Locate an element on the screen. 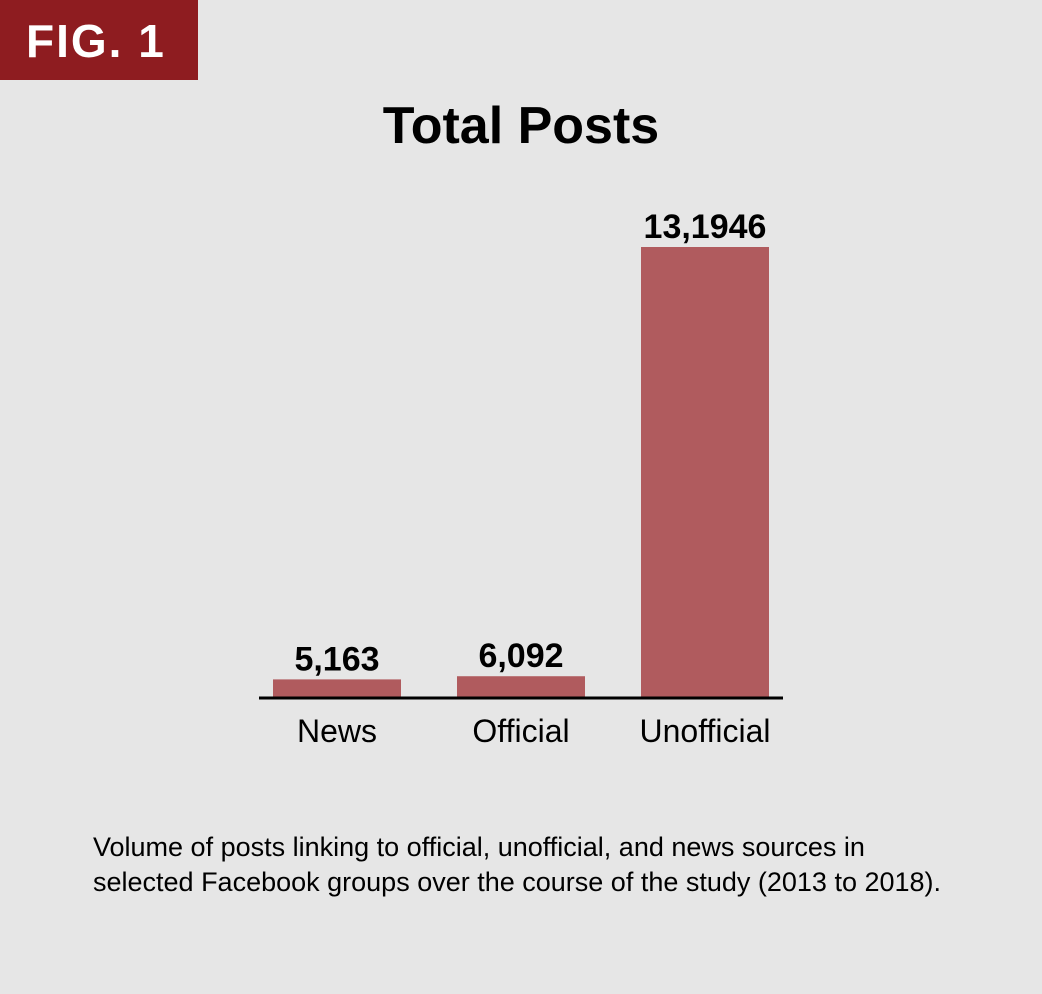 The image size is (1042, 994). category-label-unofficial: Unofficial is located at coordinates (704, 731).